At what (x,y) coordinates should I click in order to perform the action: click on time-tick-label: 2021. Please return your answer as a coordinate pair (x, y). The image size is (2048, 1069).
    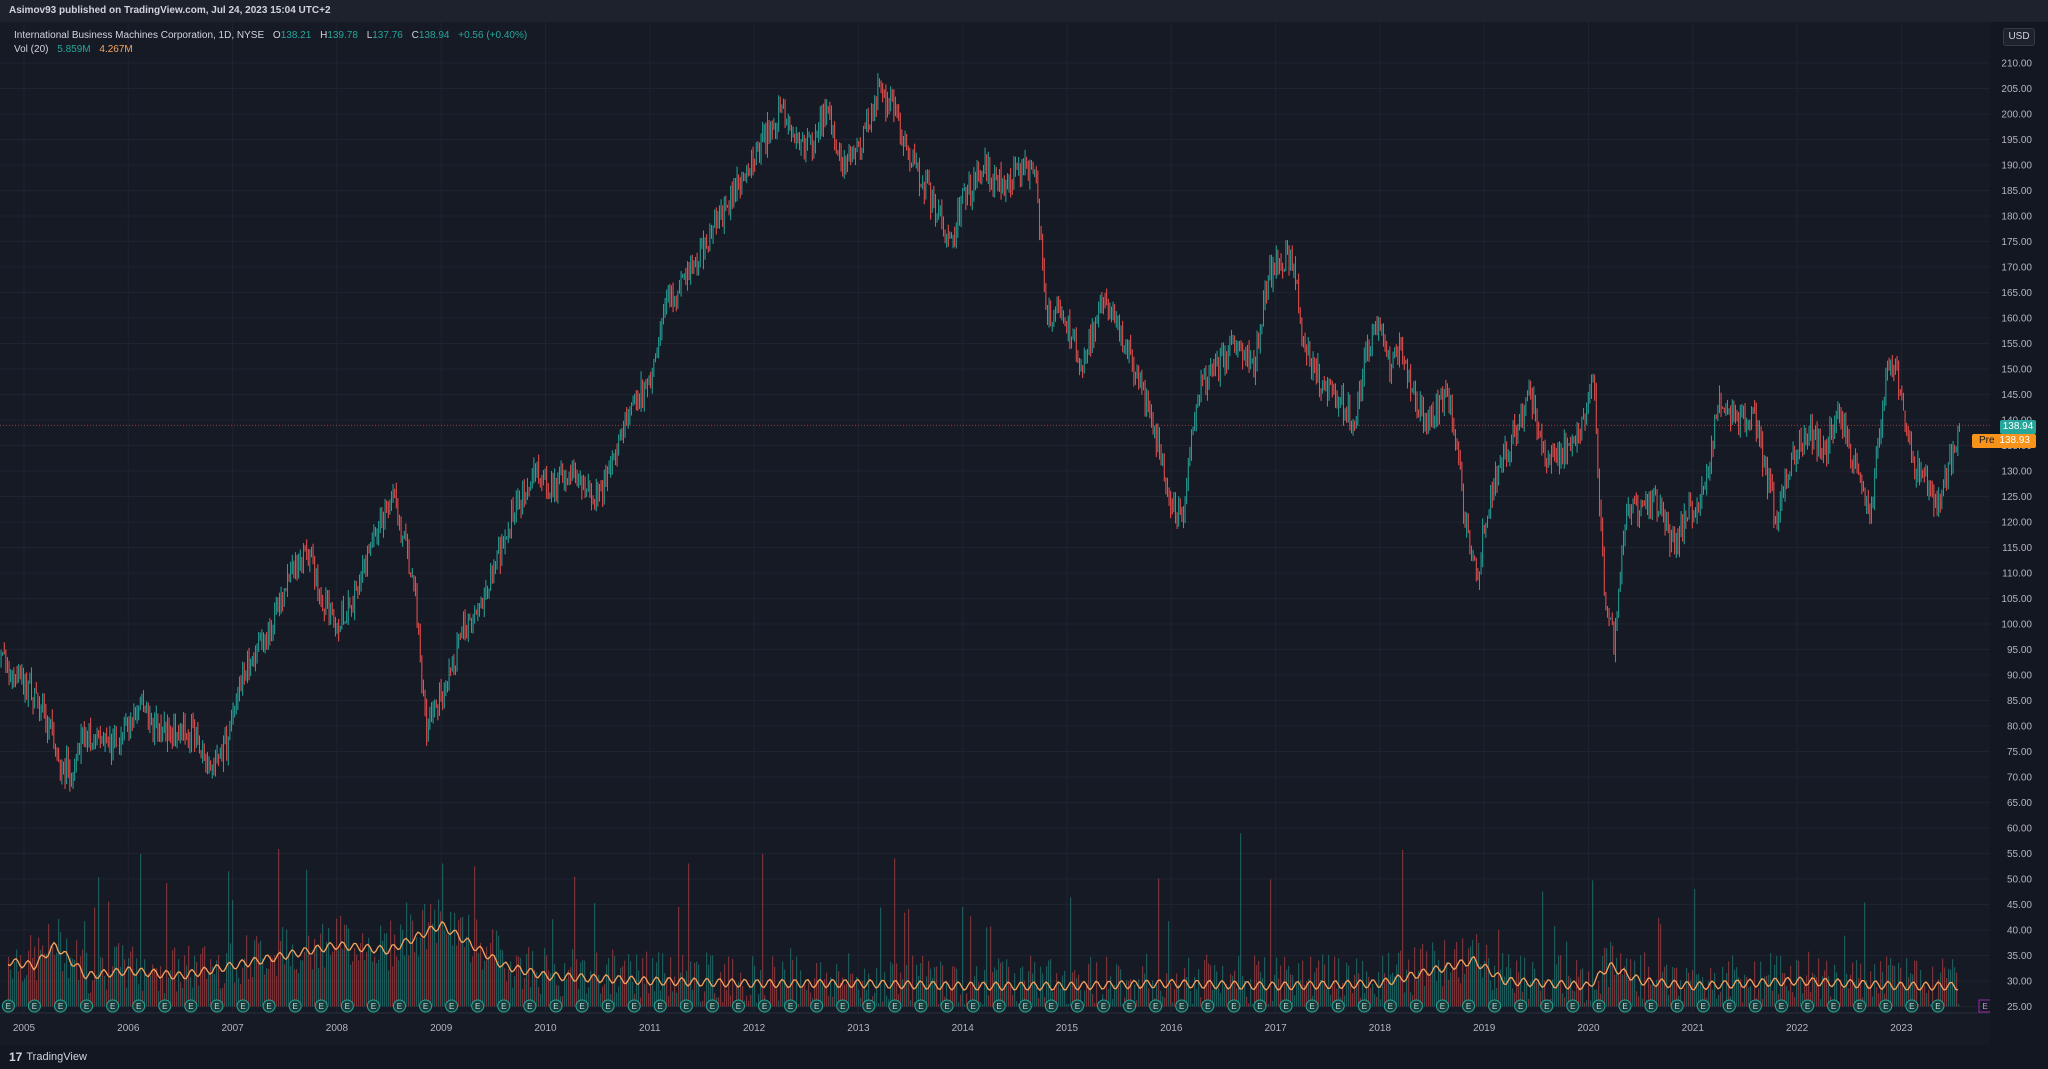
    Looking at the image, I should click on (1693, 1028).